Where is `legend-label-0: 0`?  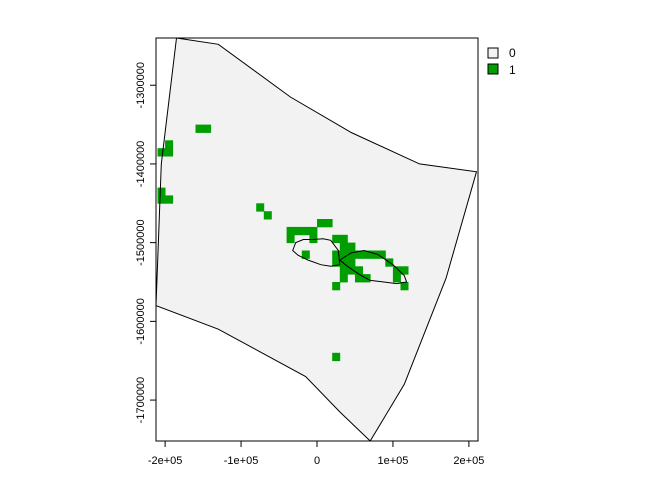
legend-label-0: 0 is located at coordinates (512, 53).